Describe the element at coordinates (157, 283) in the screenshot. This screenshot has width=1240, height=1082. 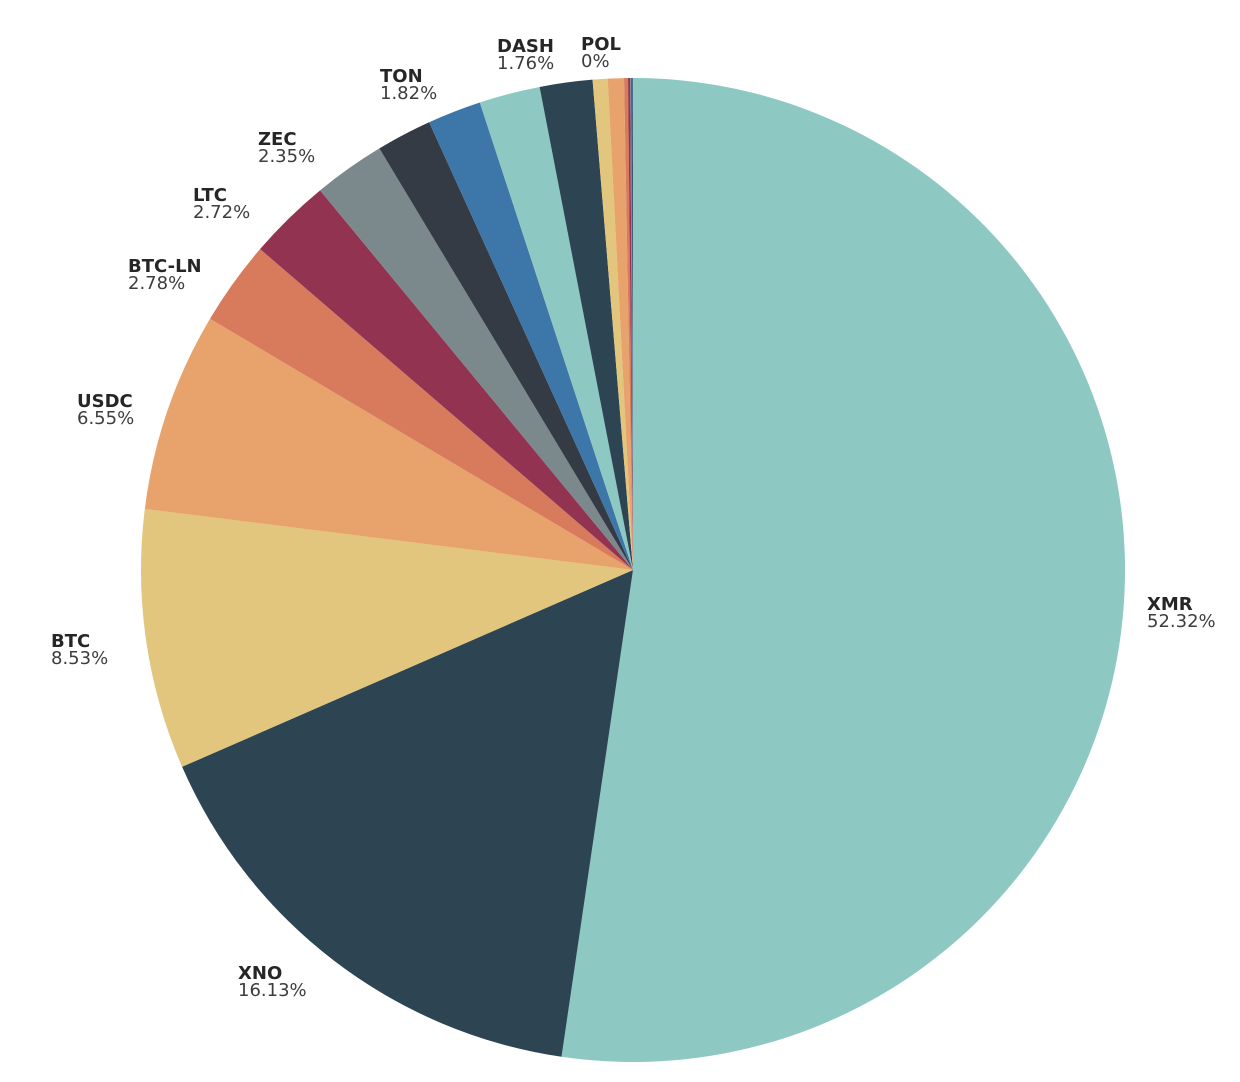
I see `slice-percent: 2.78%` at that location.